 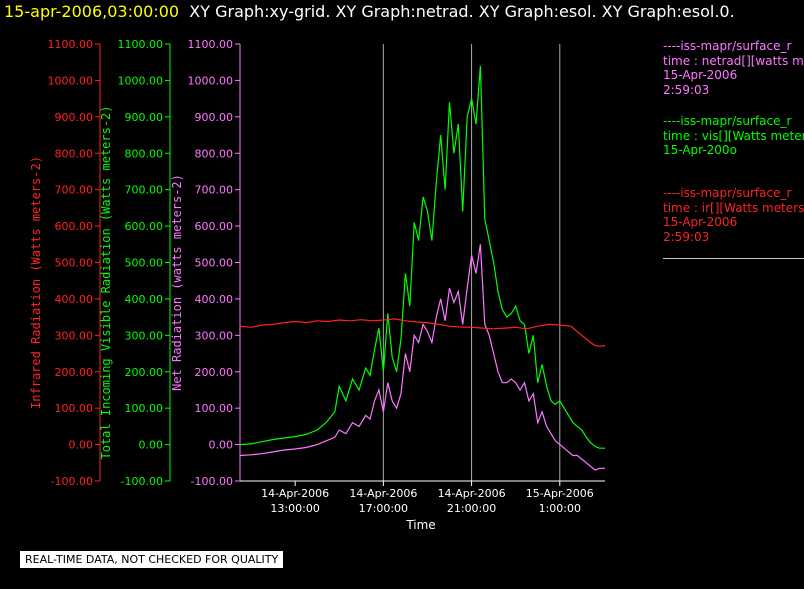 I want to click on x-tick-label-3-0: 15-Apr-2006, so click(x=560, y=493).